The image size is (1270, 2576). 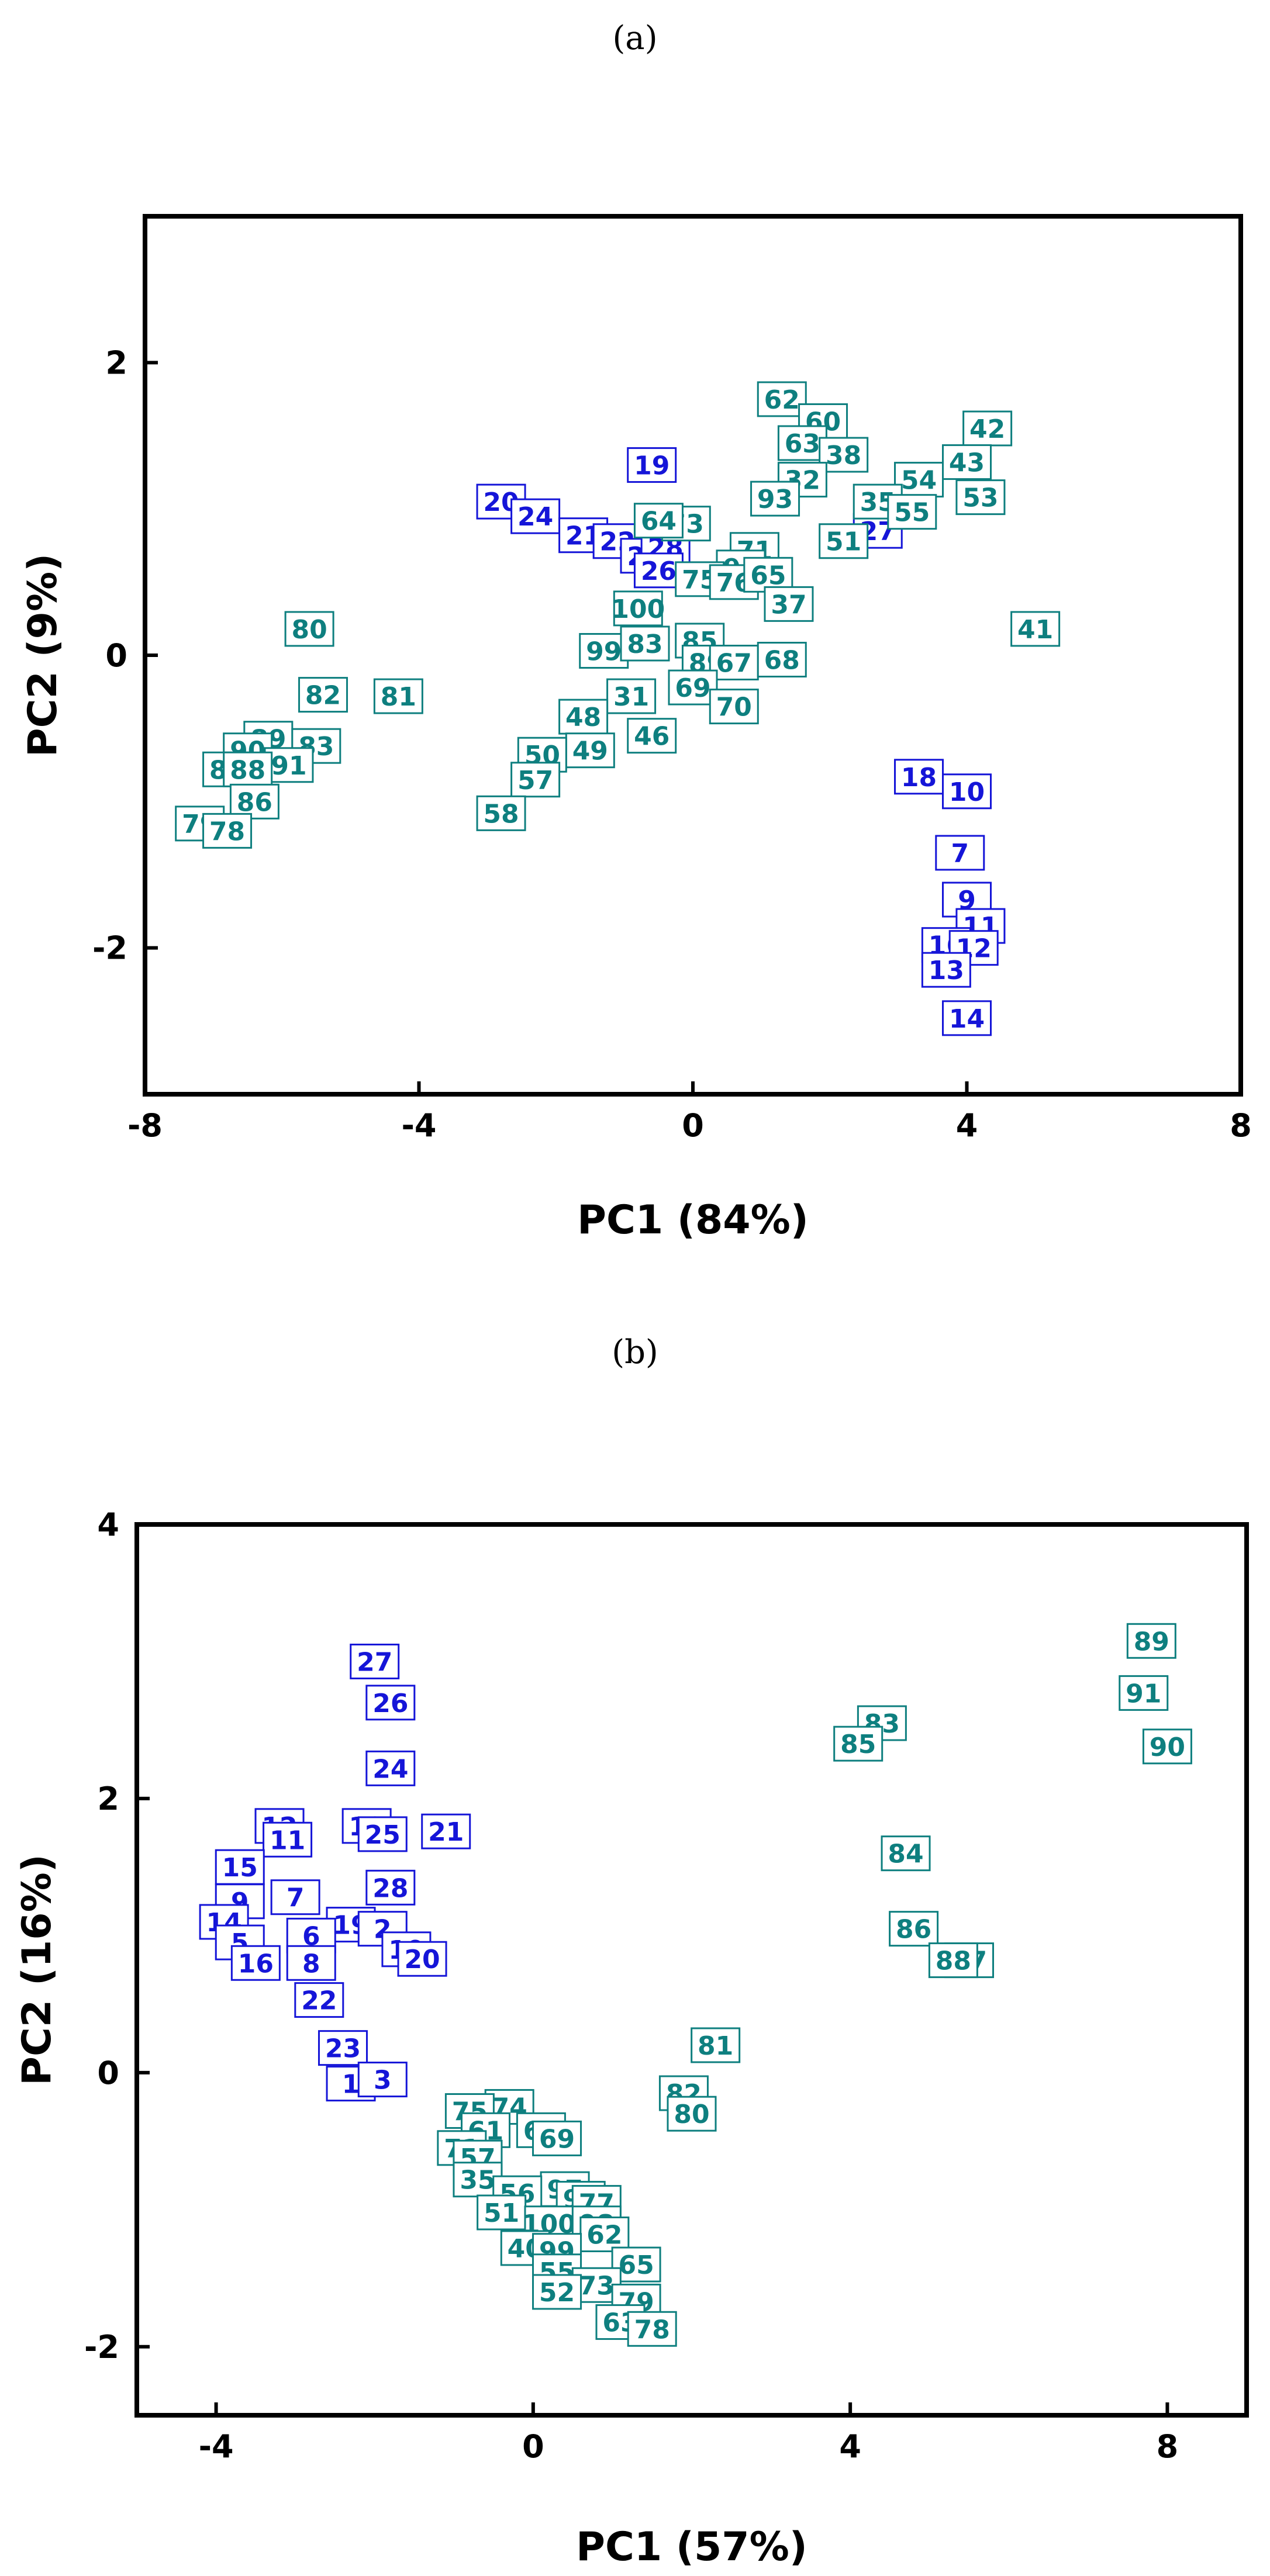 I want to click on panel-a-point-teal: 100, so click(x=638, y=608).